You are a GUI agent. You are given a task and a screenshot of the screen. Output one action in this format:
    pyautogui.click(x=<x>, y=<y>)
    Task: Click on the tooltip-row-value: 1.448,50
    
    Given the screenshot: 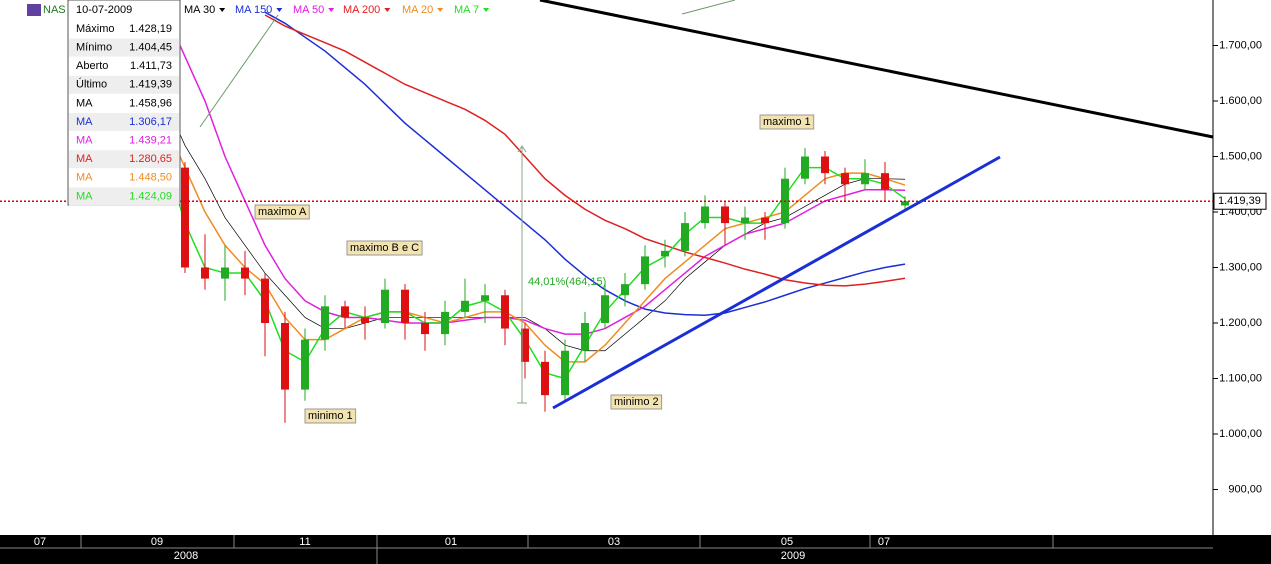 What is the action you would take?
    pyautogui.click(x=150, y=178)
    